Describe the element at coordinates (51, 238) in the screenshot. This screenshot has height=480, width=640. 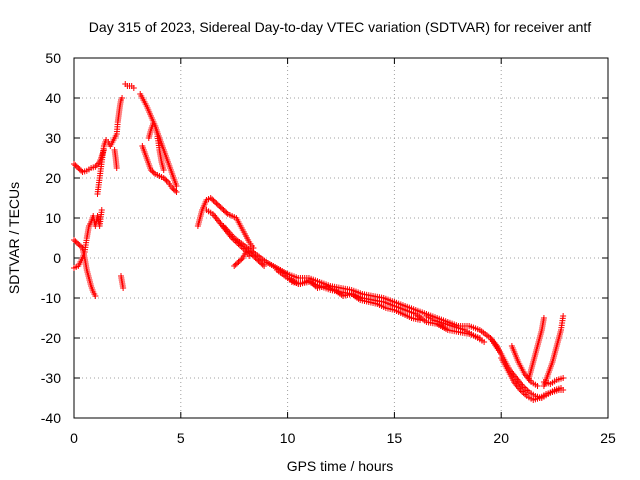
I see `y-tick-labels: -40 -30 -20 -10 0 10 20 30 40 50` at that location.